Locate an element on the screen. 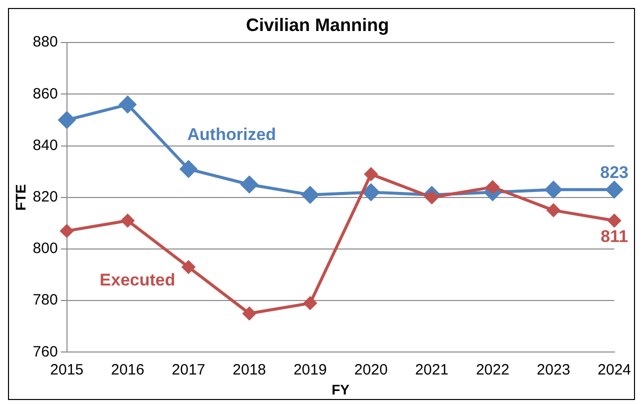  x-tick-label: 2023 is located at coordinates (553, 369).